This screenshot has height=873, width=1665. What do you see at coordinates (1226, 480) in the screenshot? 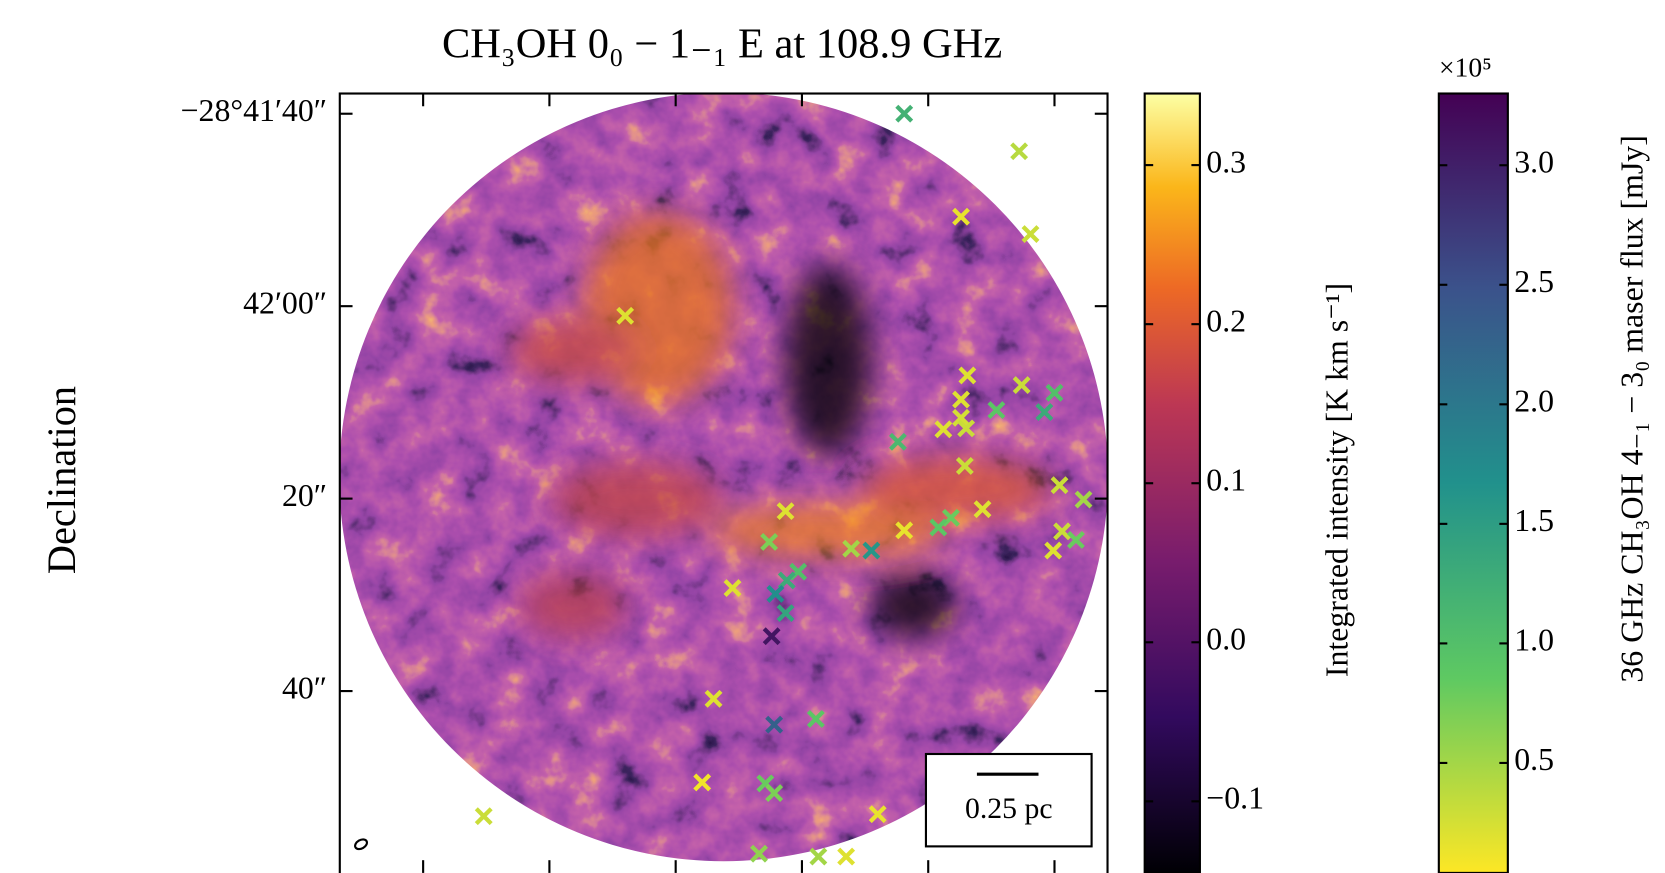
I see `colorbar-tick-label: 0.1` at bounding box center [1226, 480].